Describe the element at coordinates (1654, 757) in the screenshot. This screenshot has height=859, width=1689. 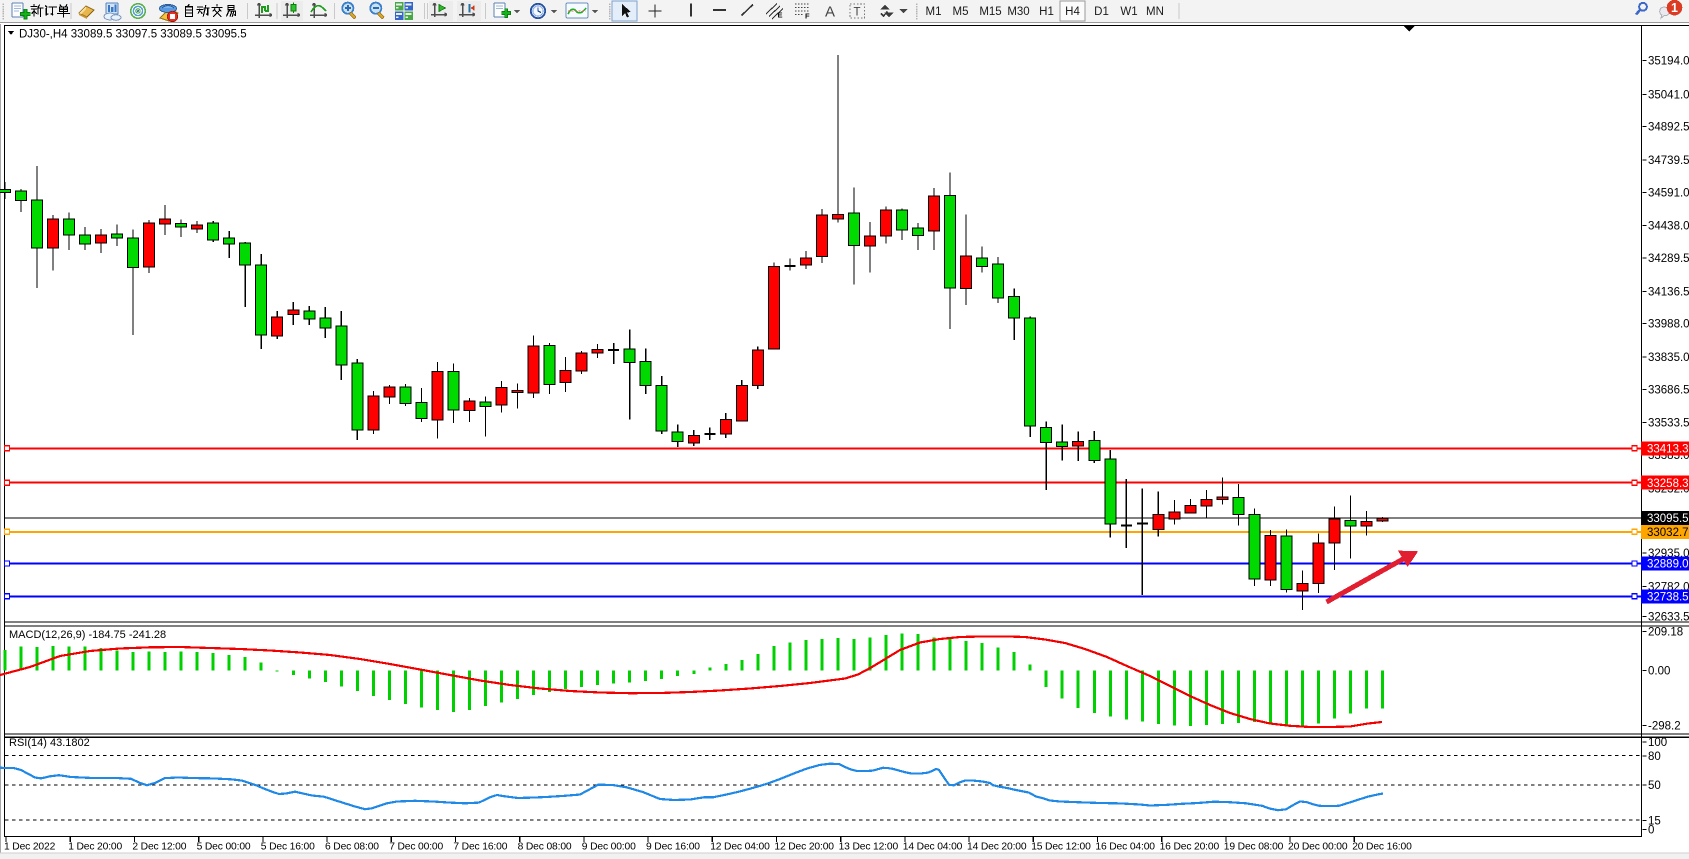
I see `svg-text: 80` at that location.